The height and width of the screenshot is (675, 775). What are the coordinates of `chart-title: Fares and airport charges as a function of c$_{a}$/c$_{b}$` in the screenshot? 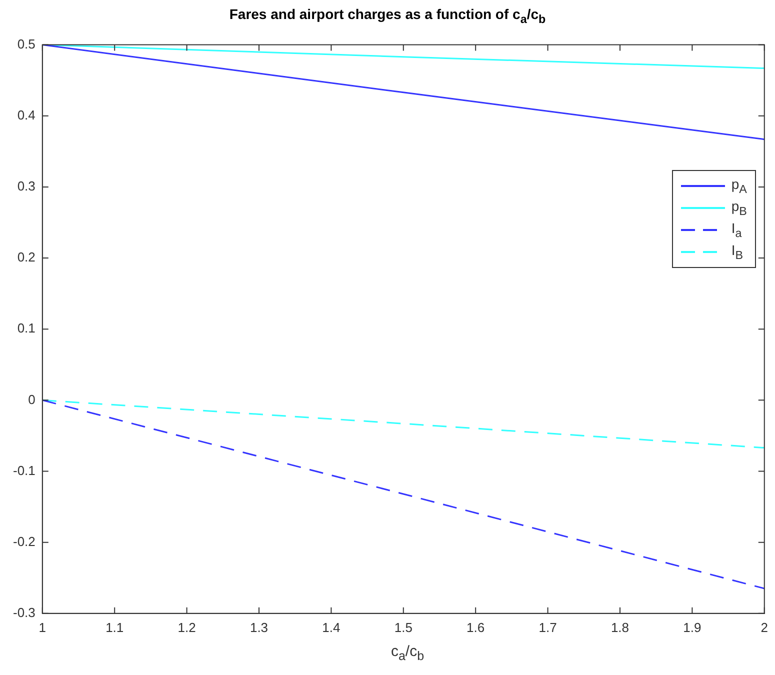 It's located at (387, 16).